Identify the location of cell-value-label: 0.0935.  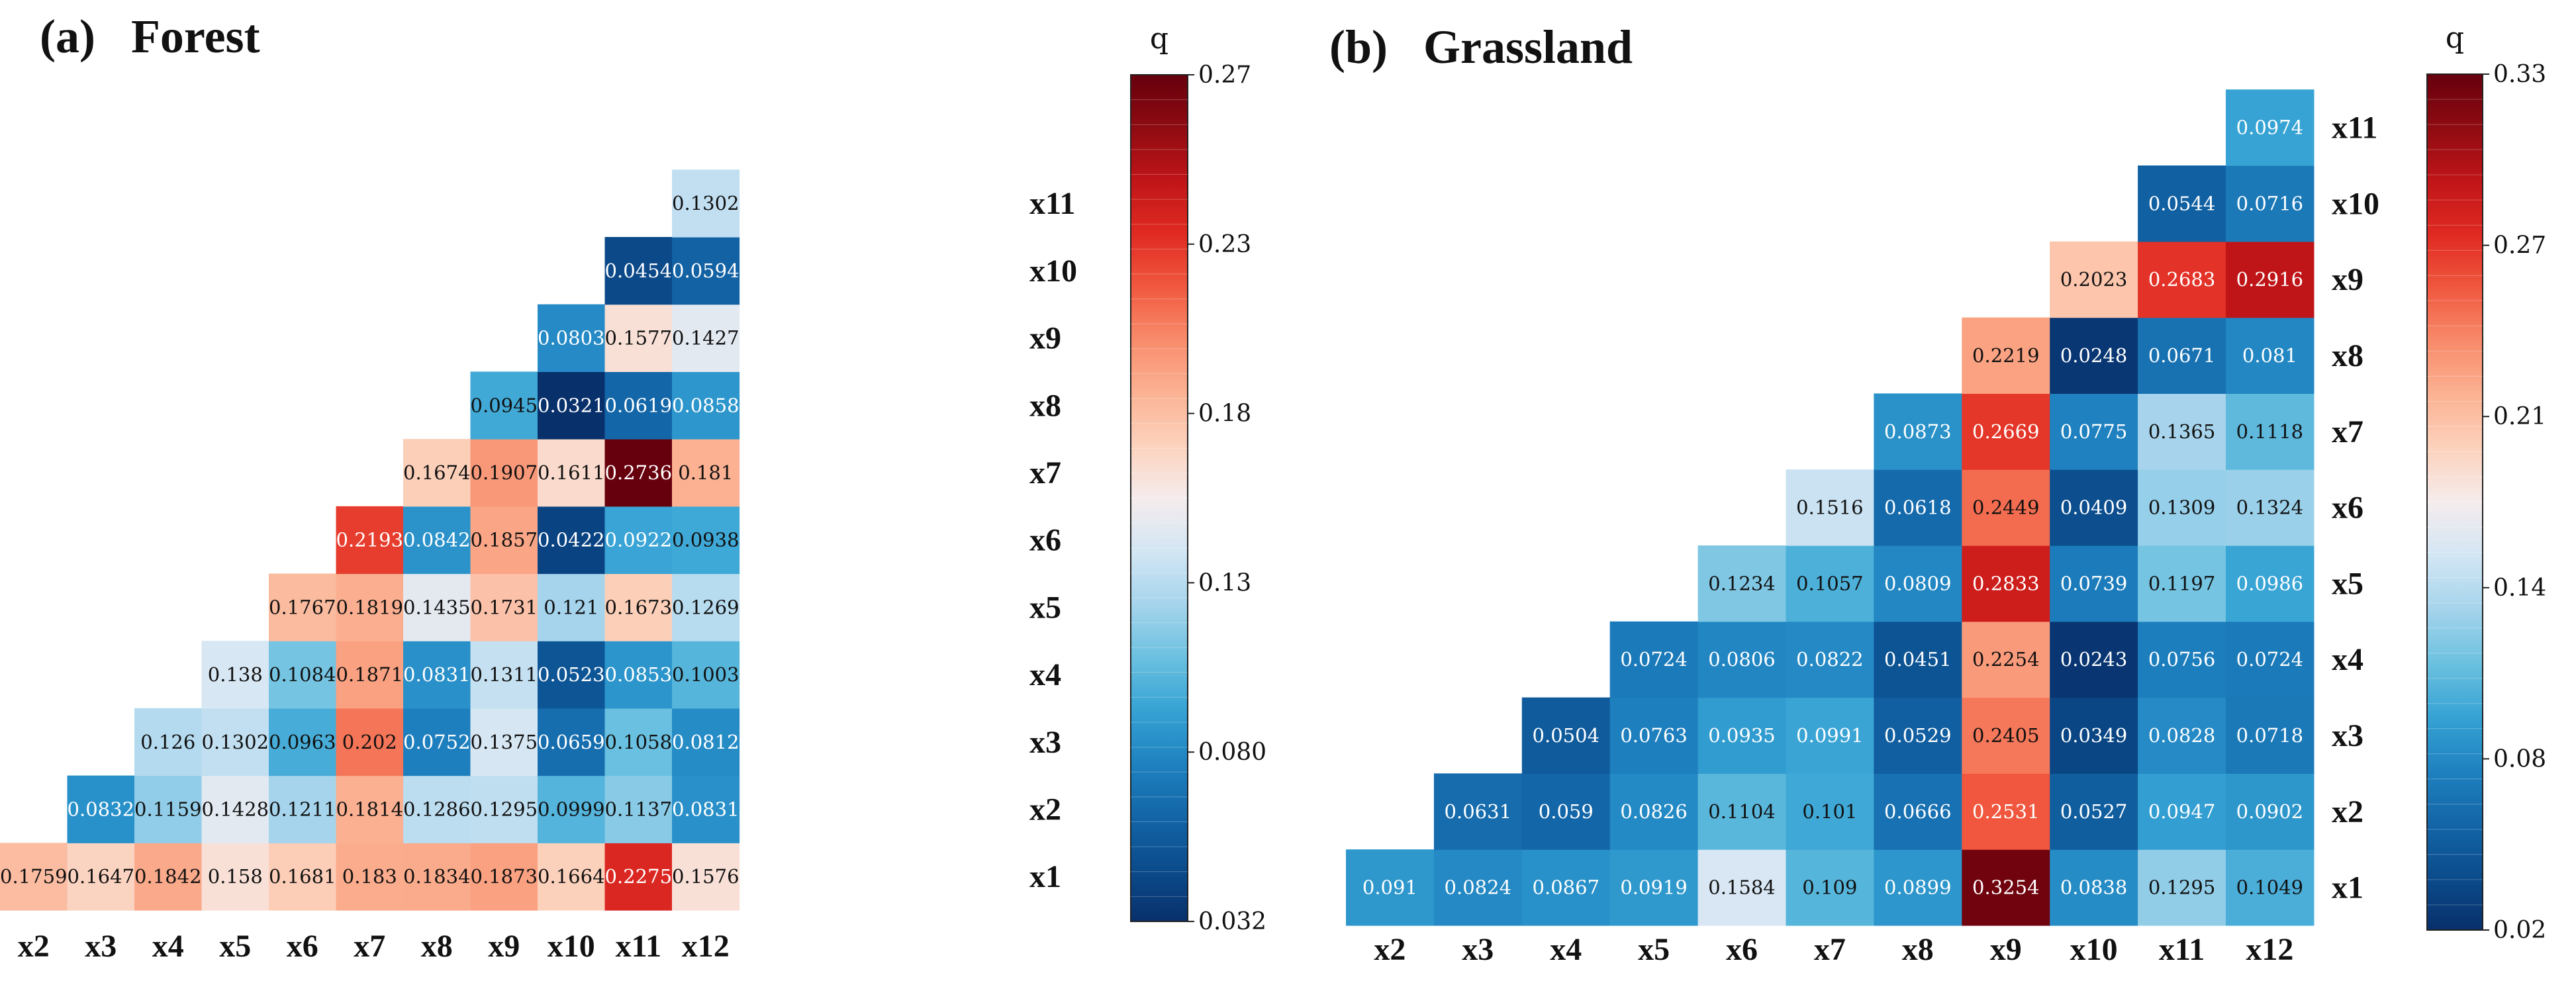
(1741, 735).